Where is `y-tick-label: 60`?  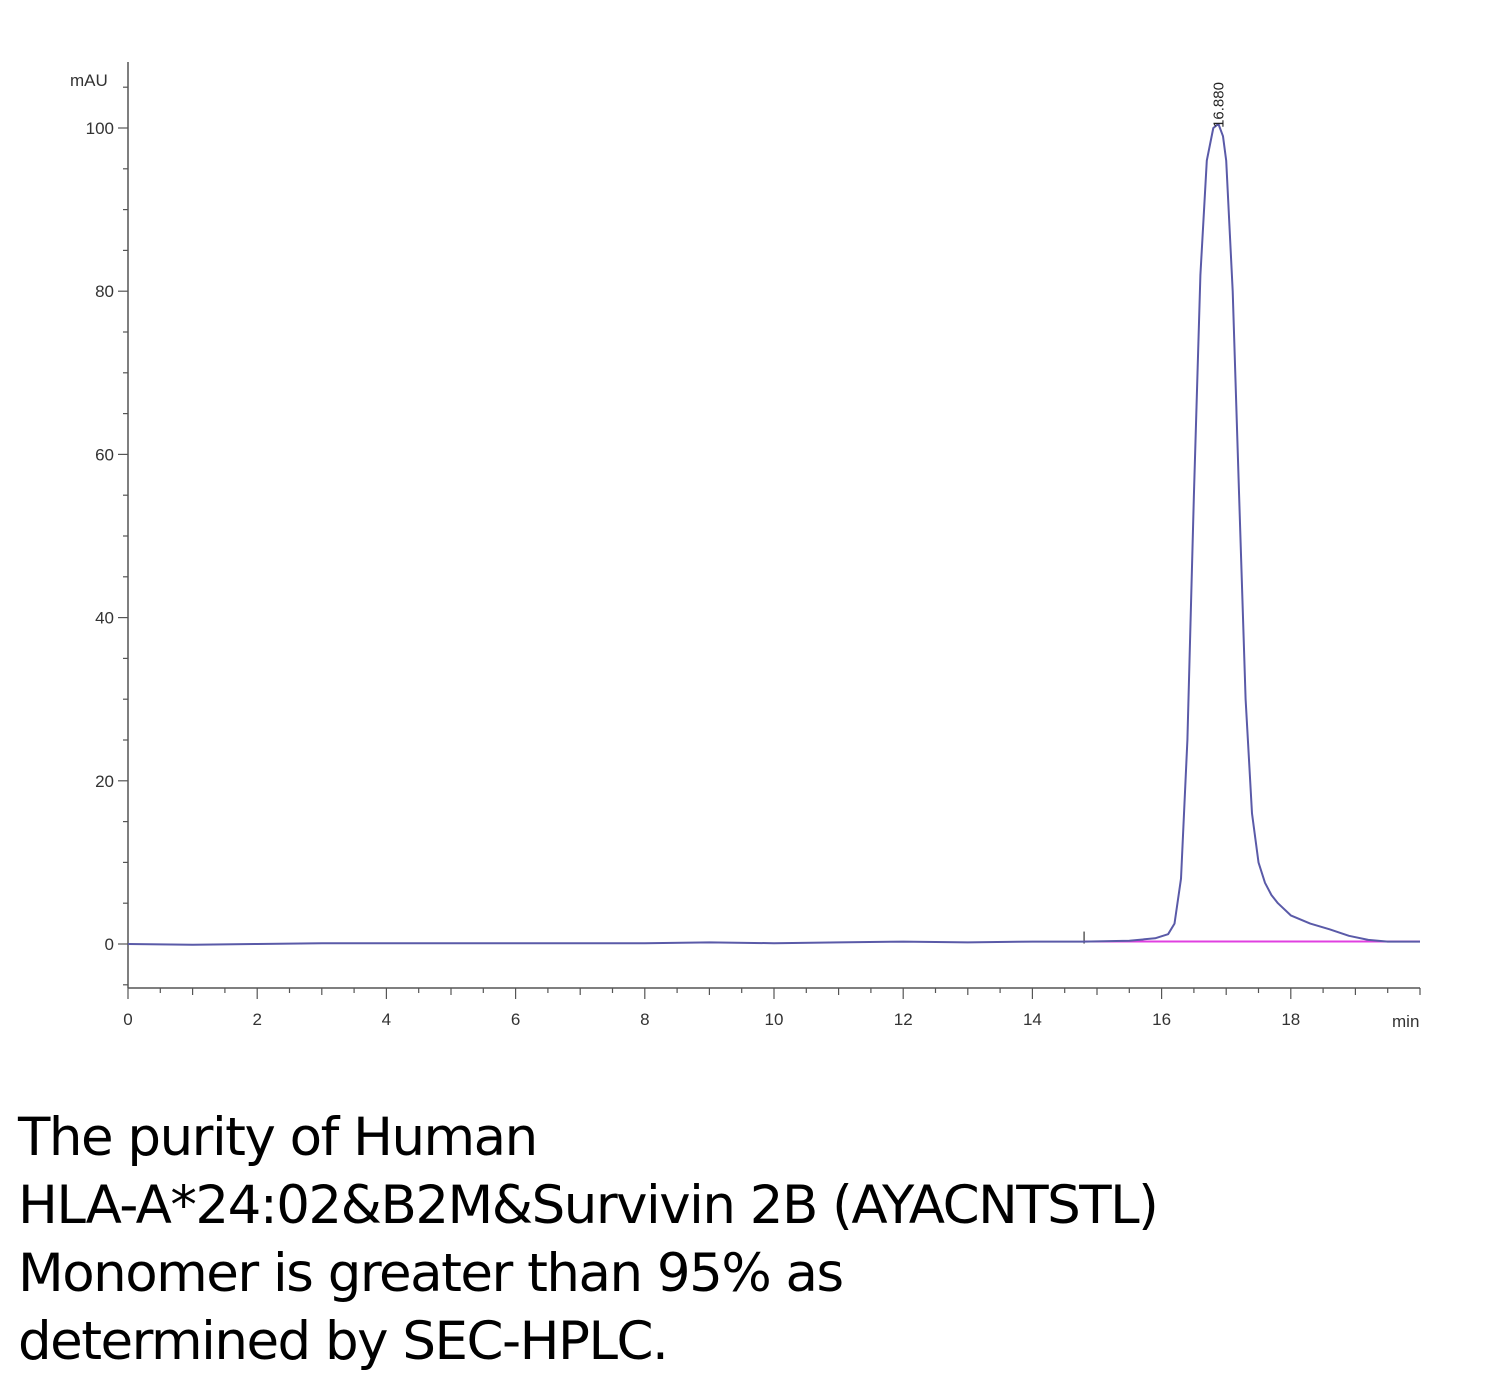
y-tick-label: 60 is located at coordinates (104, 454).